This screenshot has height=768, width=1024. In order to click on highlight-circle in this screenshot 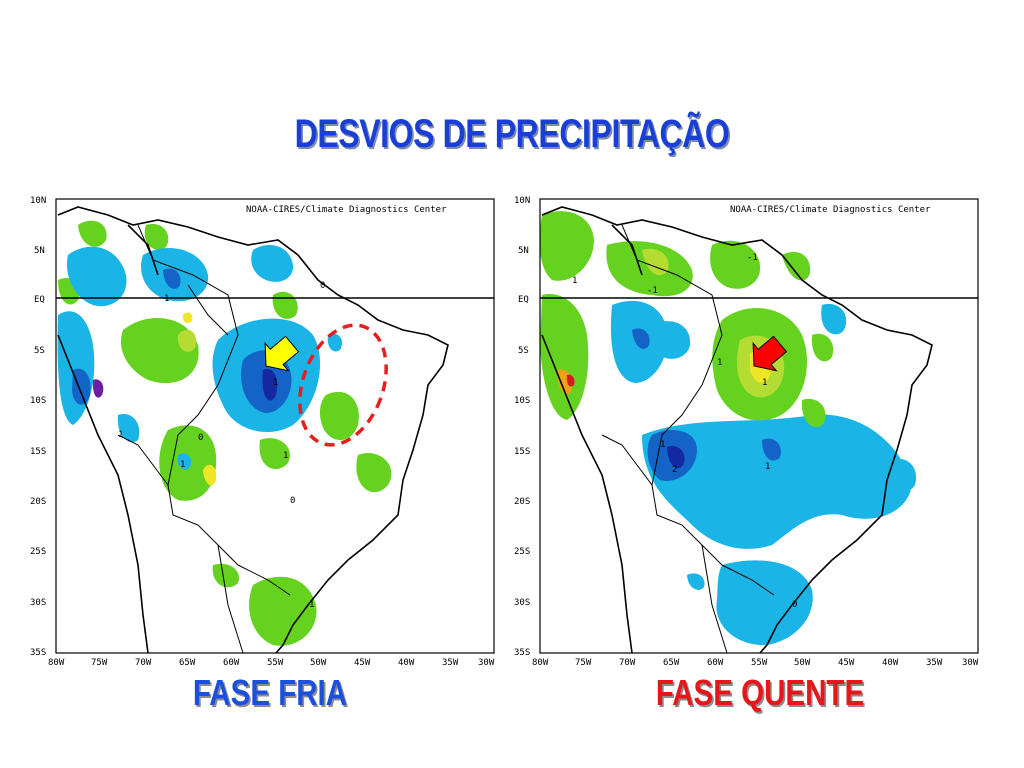, I will do `click(343, 385)`.